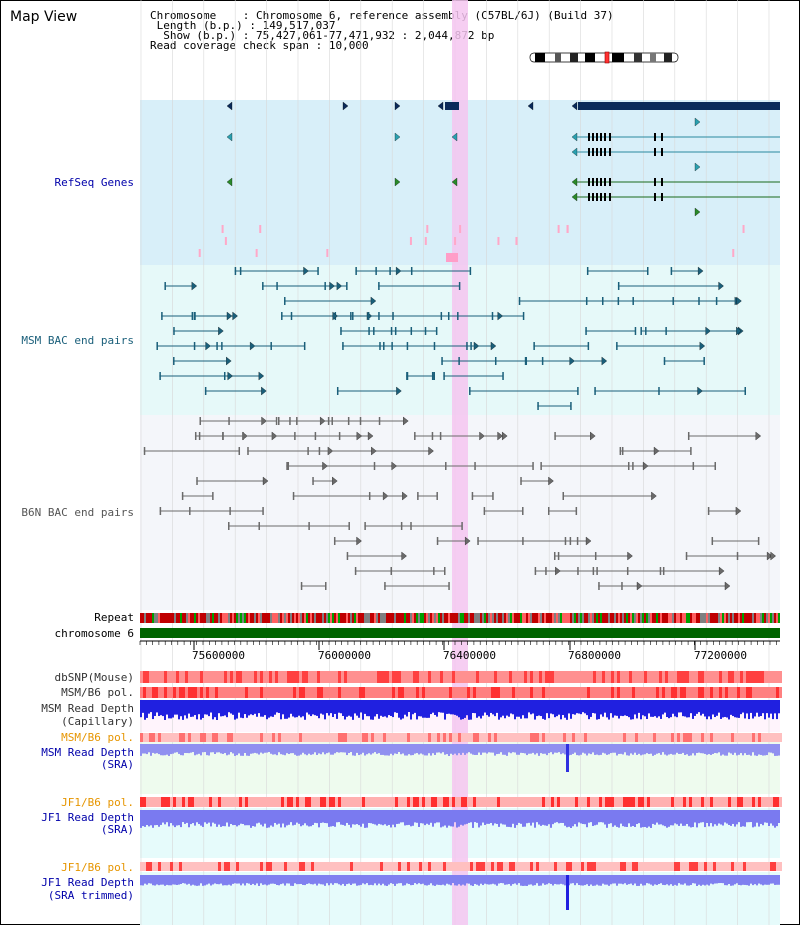 This screenshot has width=800, height=925. I want to click on refseq-genes-track, so click(489, 181).